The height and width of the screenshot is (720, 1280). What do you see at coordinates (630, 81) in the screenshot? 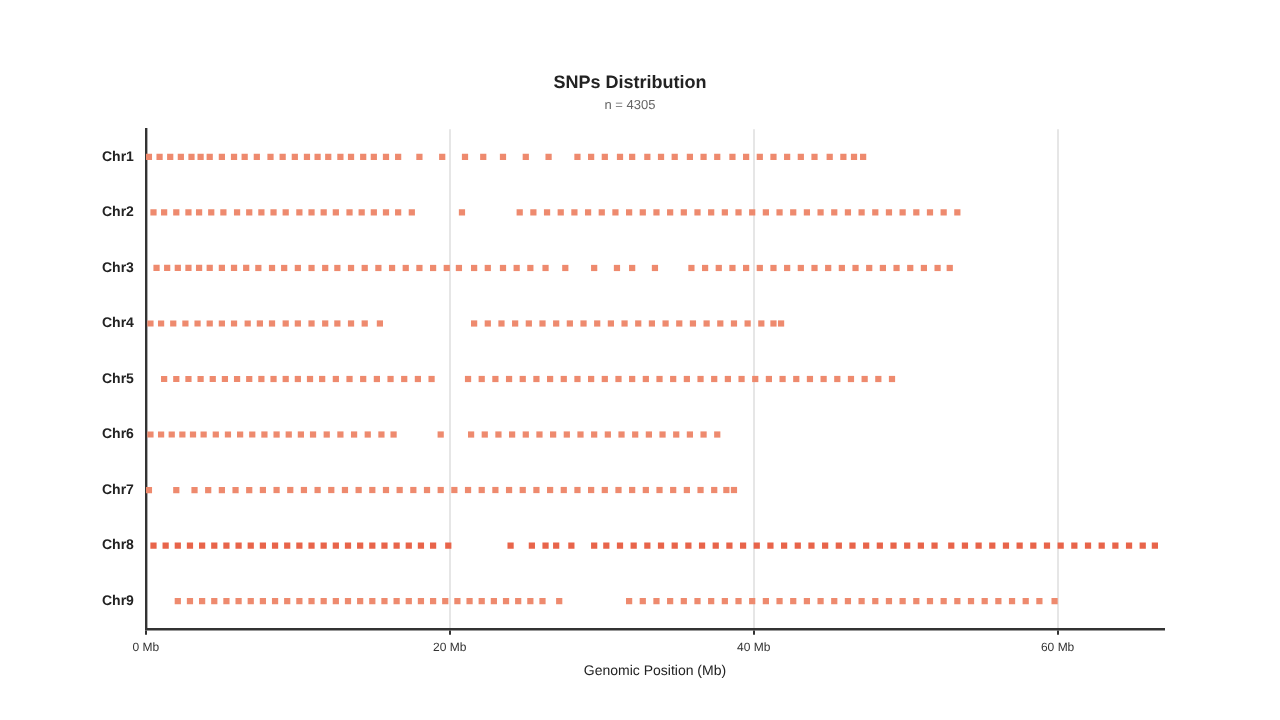
I see `chart-title: SNPs Distribution` at bounding box center [630, 81].